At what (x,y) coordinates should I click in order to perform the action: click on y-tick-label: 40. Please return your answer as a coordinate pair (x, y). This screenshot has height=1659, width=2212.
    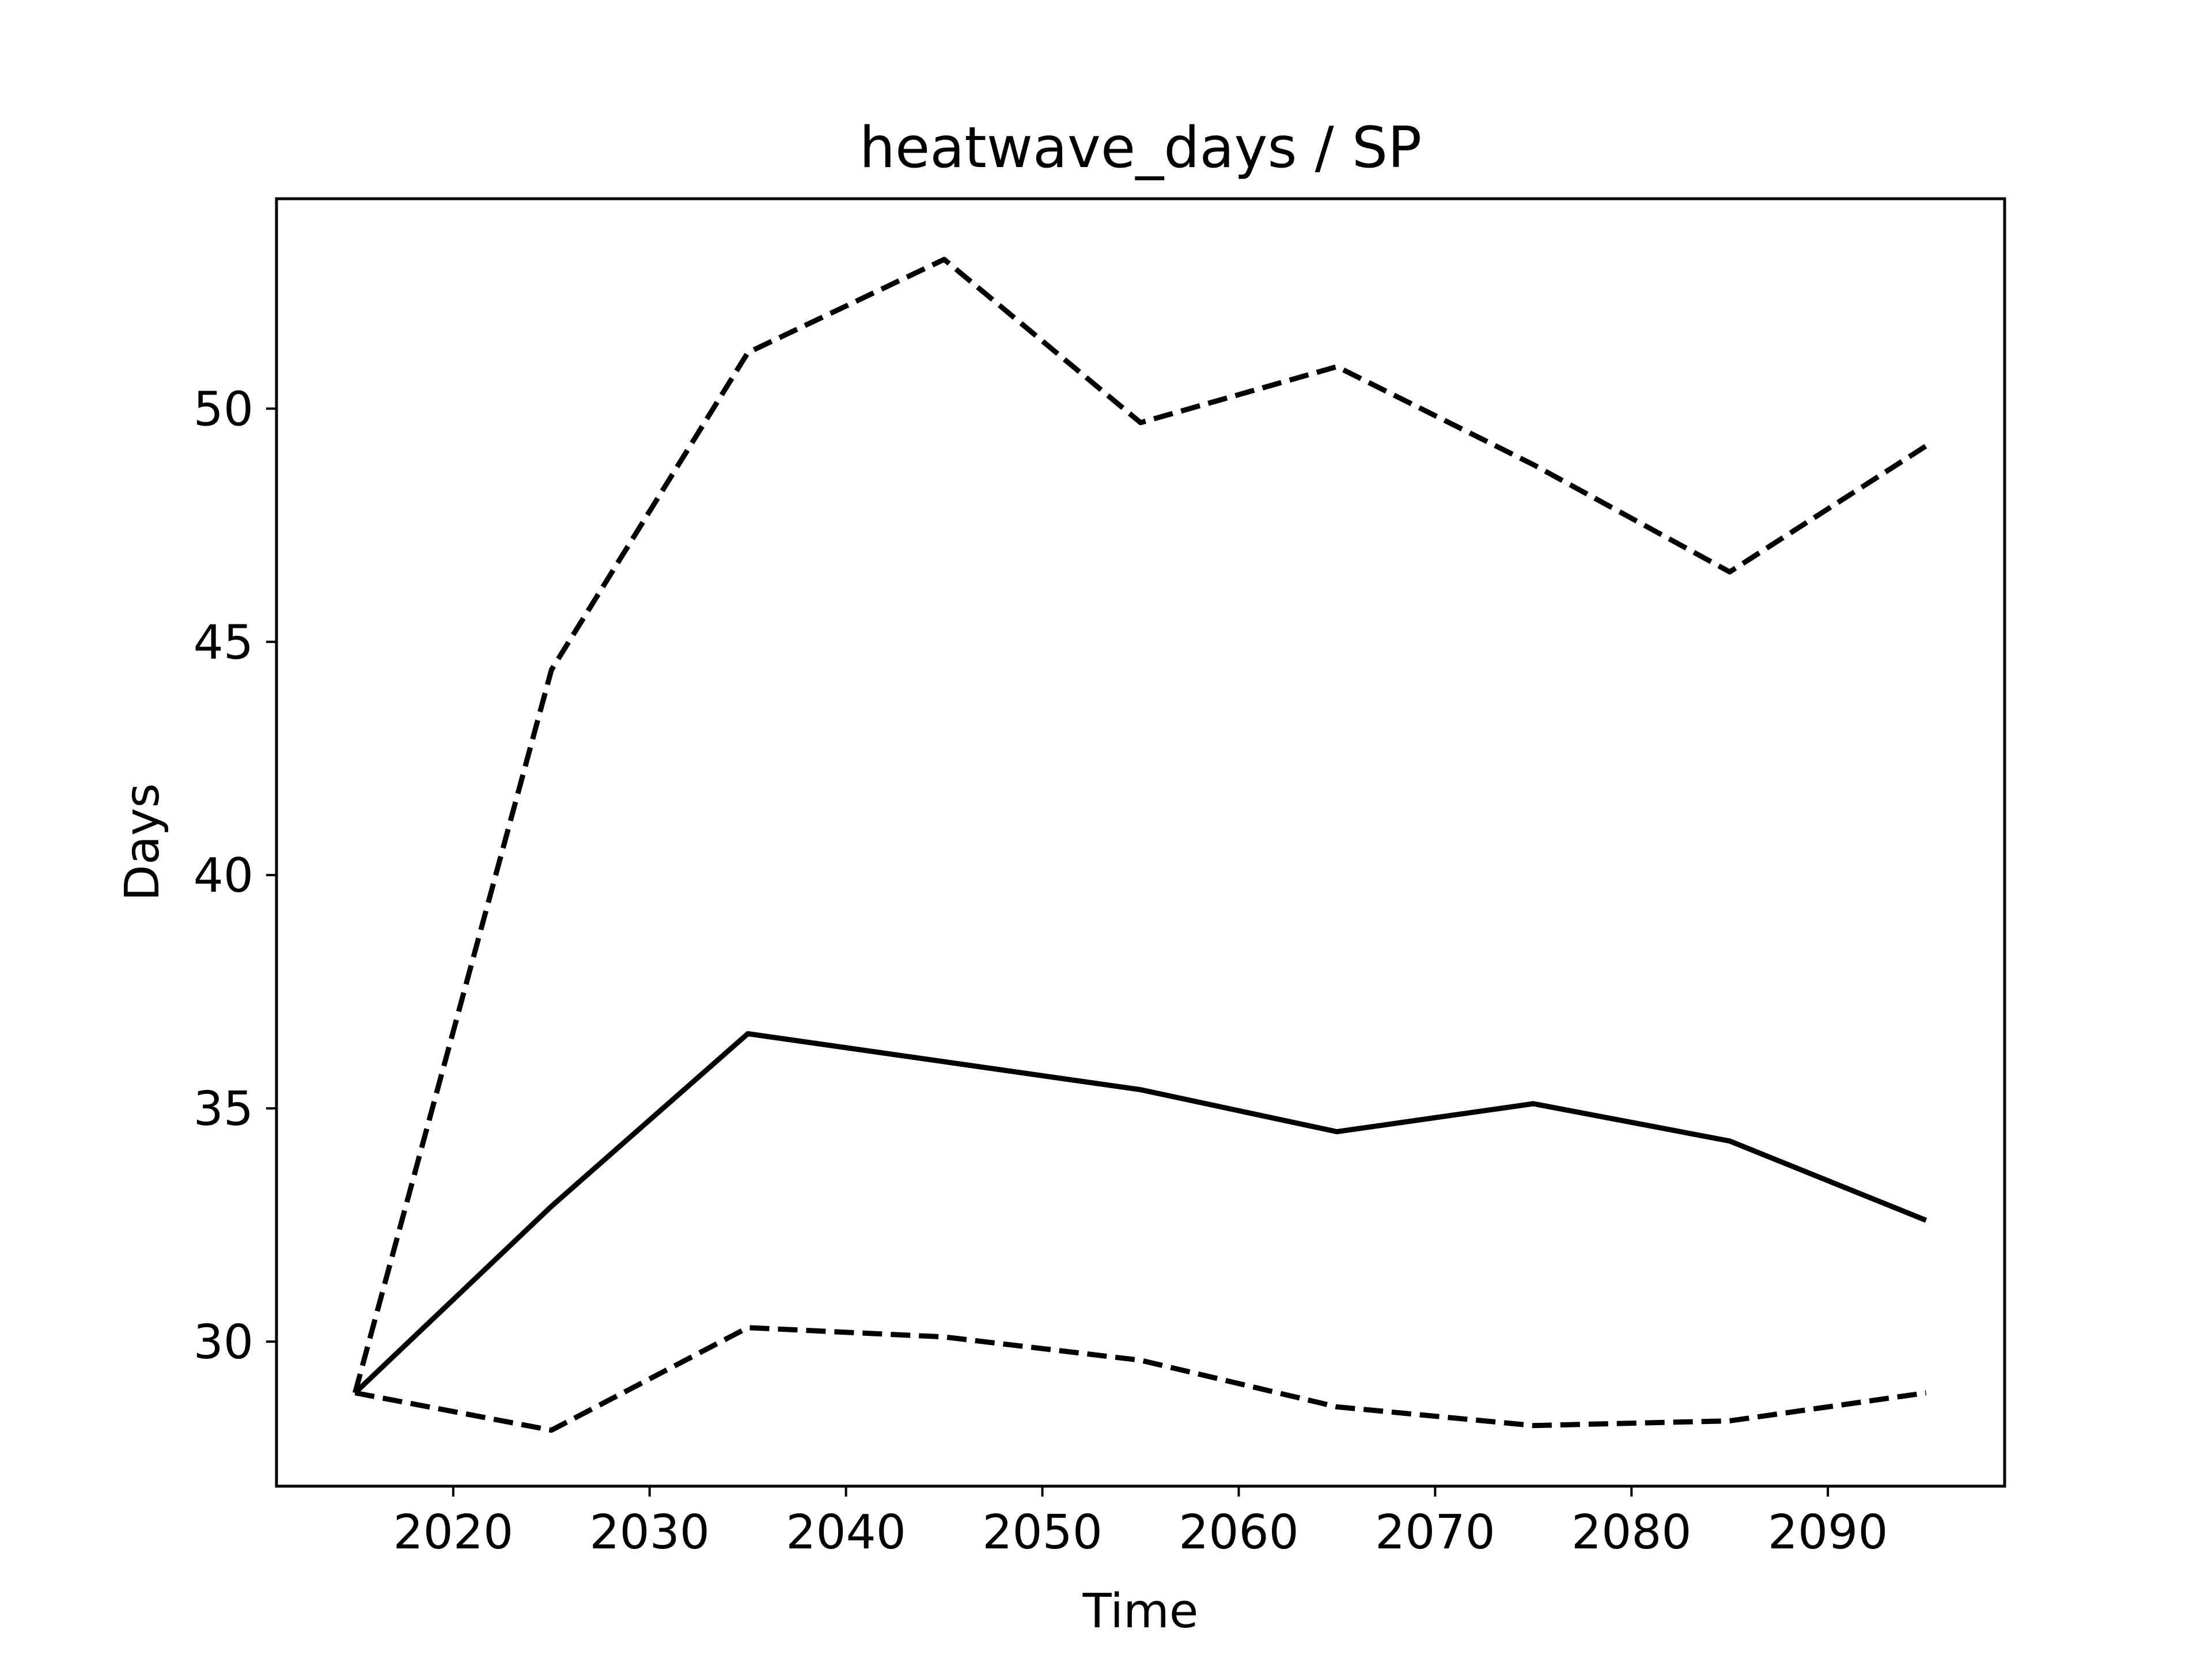
    Looking at the image, I should click on (223, 876).